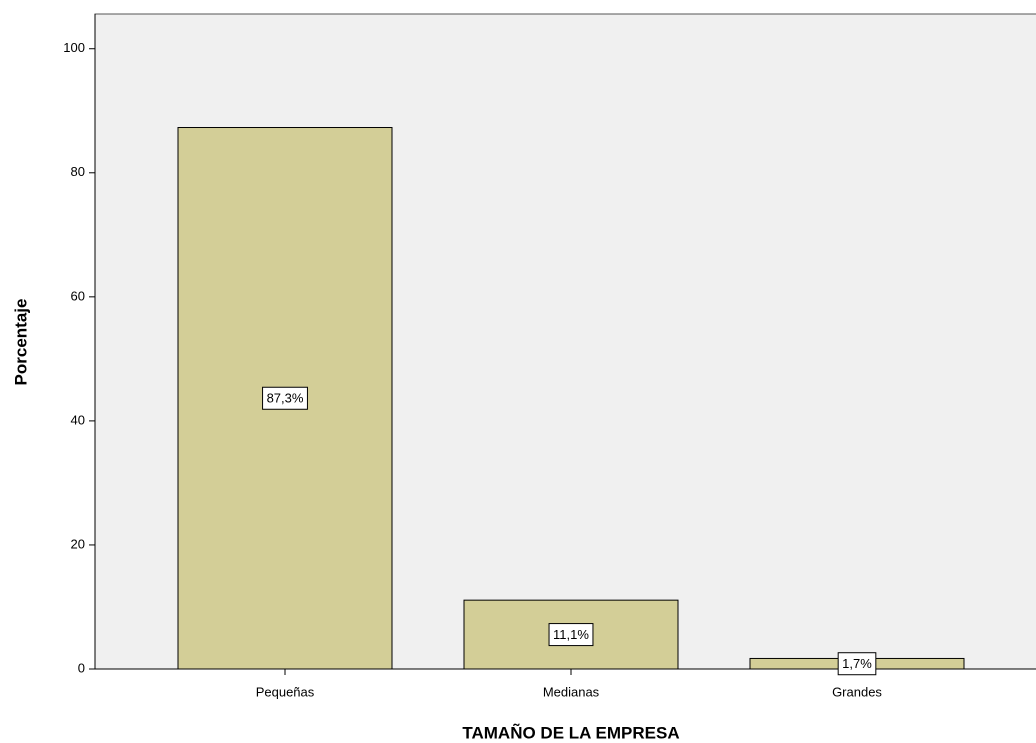  I want to click on y-tick-label: 100, so click(74, 47).